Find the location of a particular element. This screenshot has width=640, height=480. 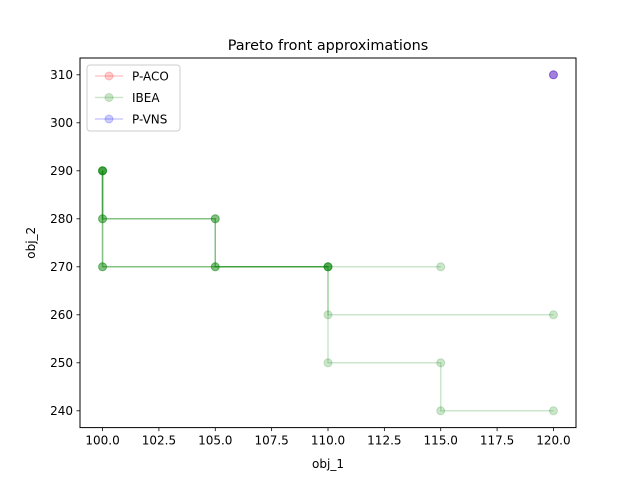

y-axis-label: obj_2 is located at coordinates (31, 243).